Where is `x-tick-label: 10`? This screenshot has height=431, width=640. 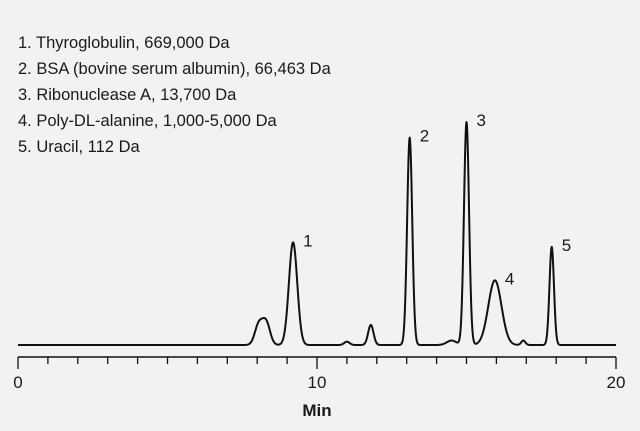
x-tick-label: 10 is located at coordinates (317, 382).